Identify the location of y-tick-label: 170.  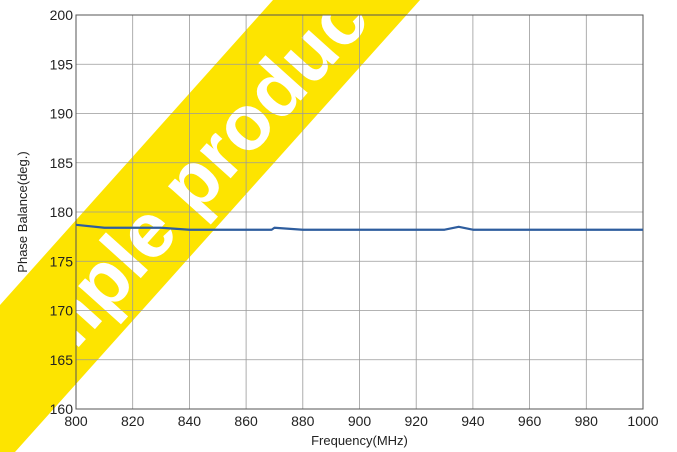
(62, 311).